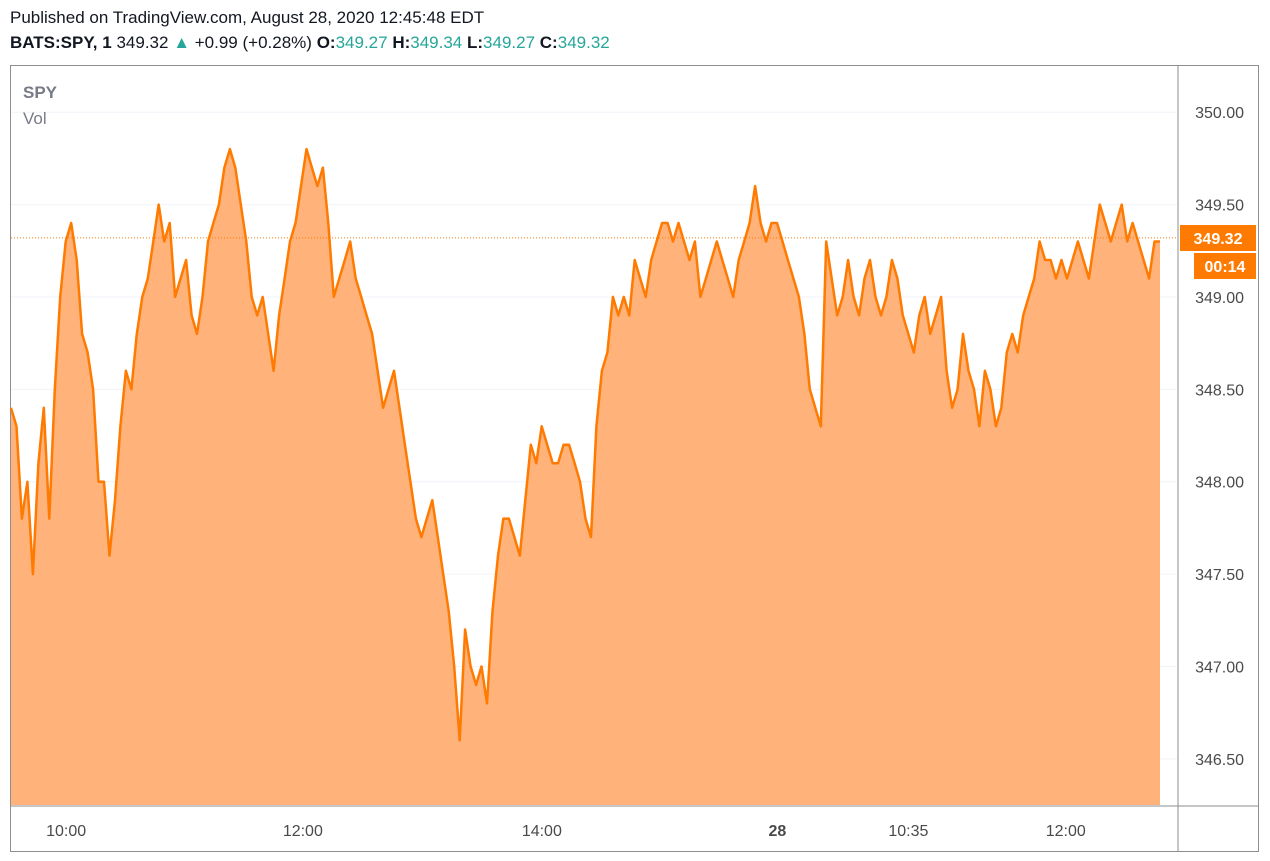 The image size is (1270, 861). I want to click on y-tick-label: 347.50, so click(1219, 575).